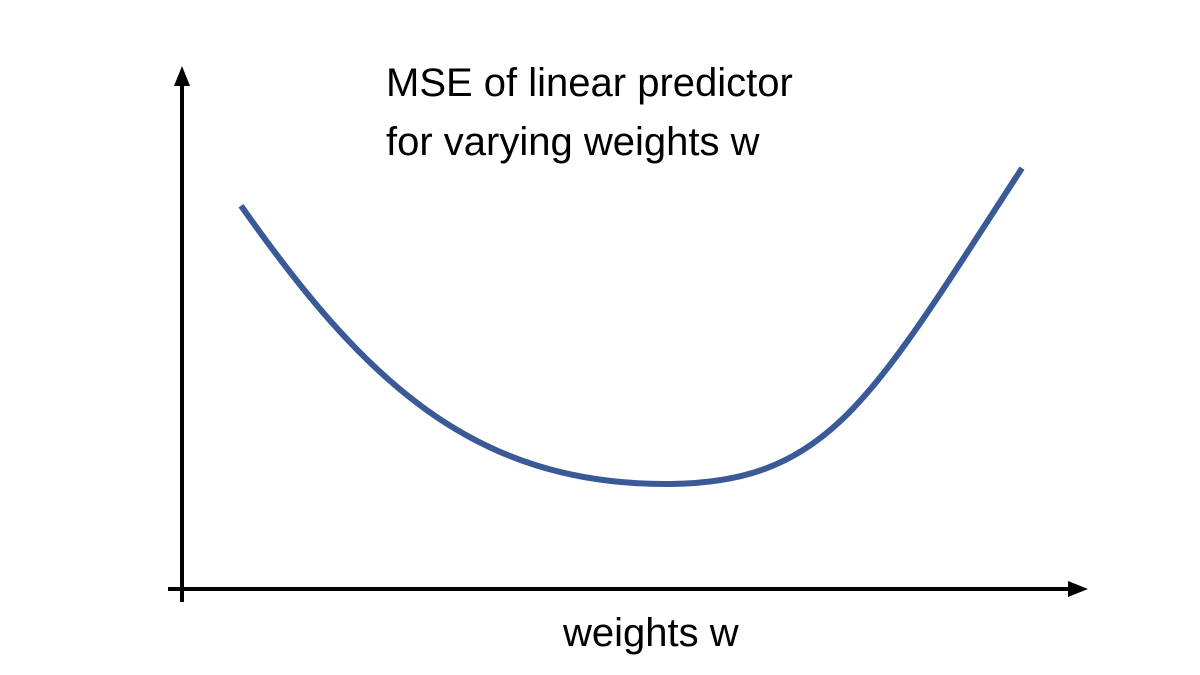 Image resolution: width=1200 pixels, height=675 pixels. What do you see at coordinates (589, 83) in the screenshot?
I see `chart-title-line-1: MSE of linear predictor` at bounding box center [589, 83].